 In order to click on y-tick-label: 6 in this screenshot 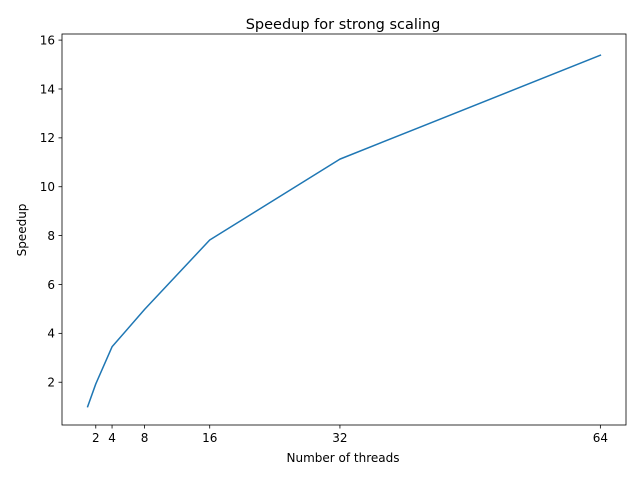, I will do `click(51, 285)`.